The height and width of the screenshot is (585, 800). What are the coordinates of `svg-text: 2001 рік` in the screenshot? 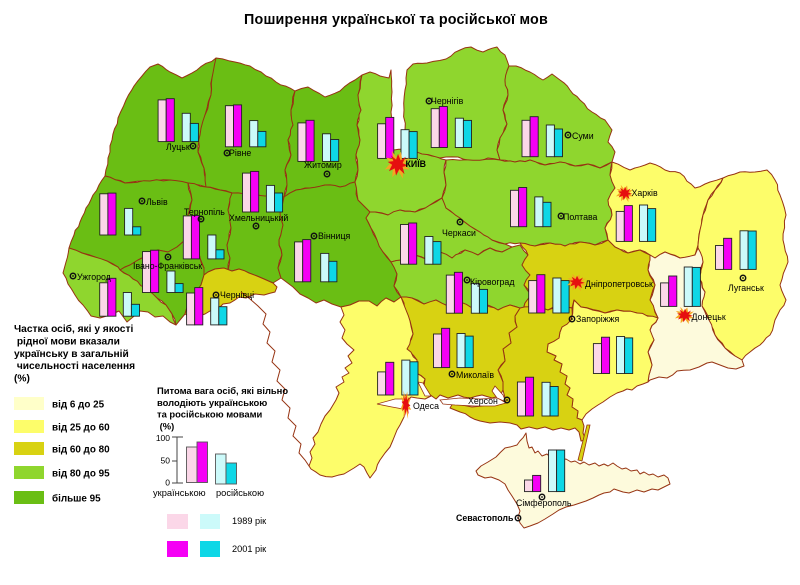 It's located at (249, 549).